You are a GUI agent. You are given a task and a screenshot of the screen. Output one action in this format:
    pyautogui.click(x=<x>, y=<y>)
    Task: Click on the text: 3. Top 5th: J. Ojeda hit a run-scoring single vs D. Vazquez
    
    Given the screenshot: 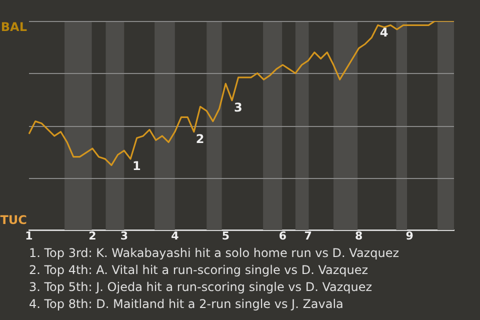 What is the action you would take?
    pyautogui.click(x=201, y=287)
    